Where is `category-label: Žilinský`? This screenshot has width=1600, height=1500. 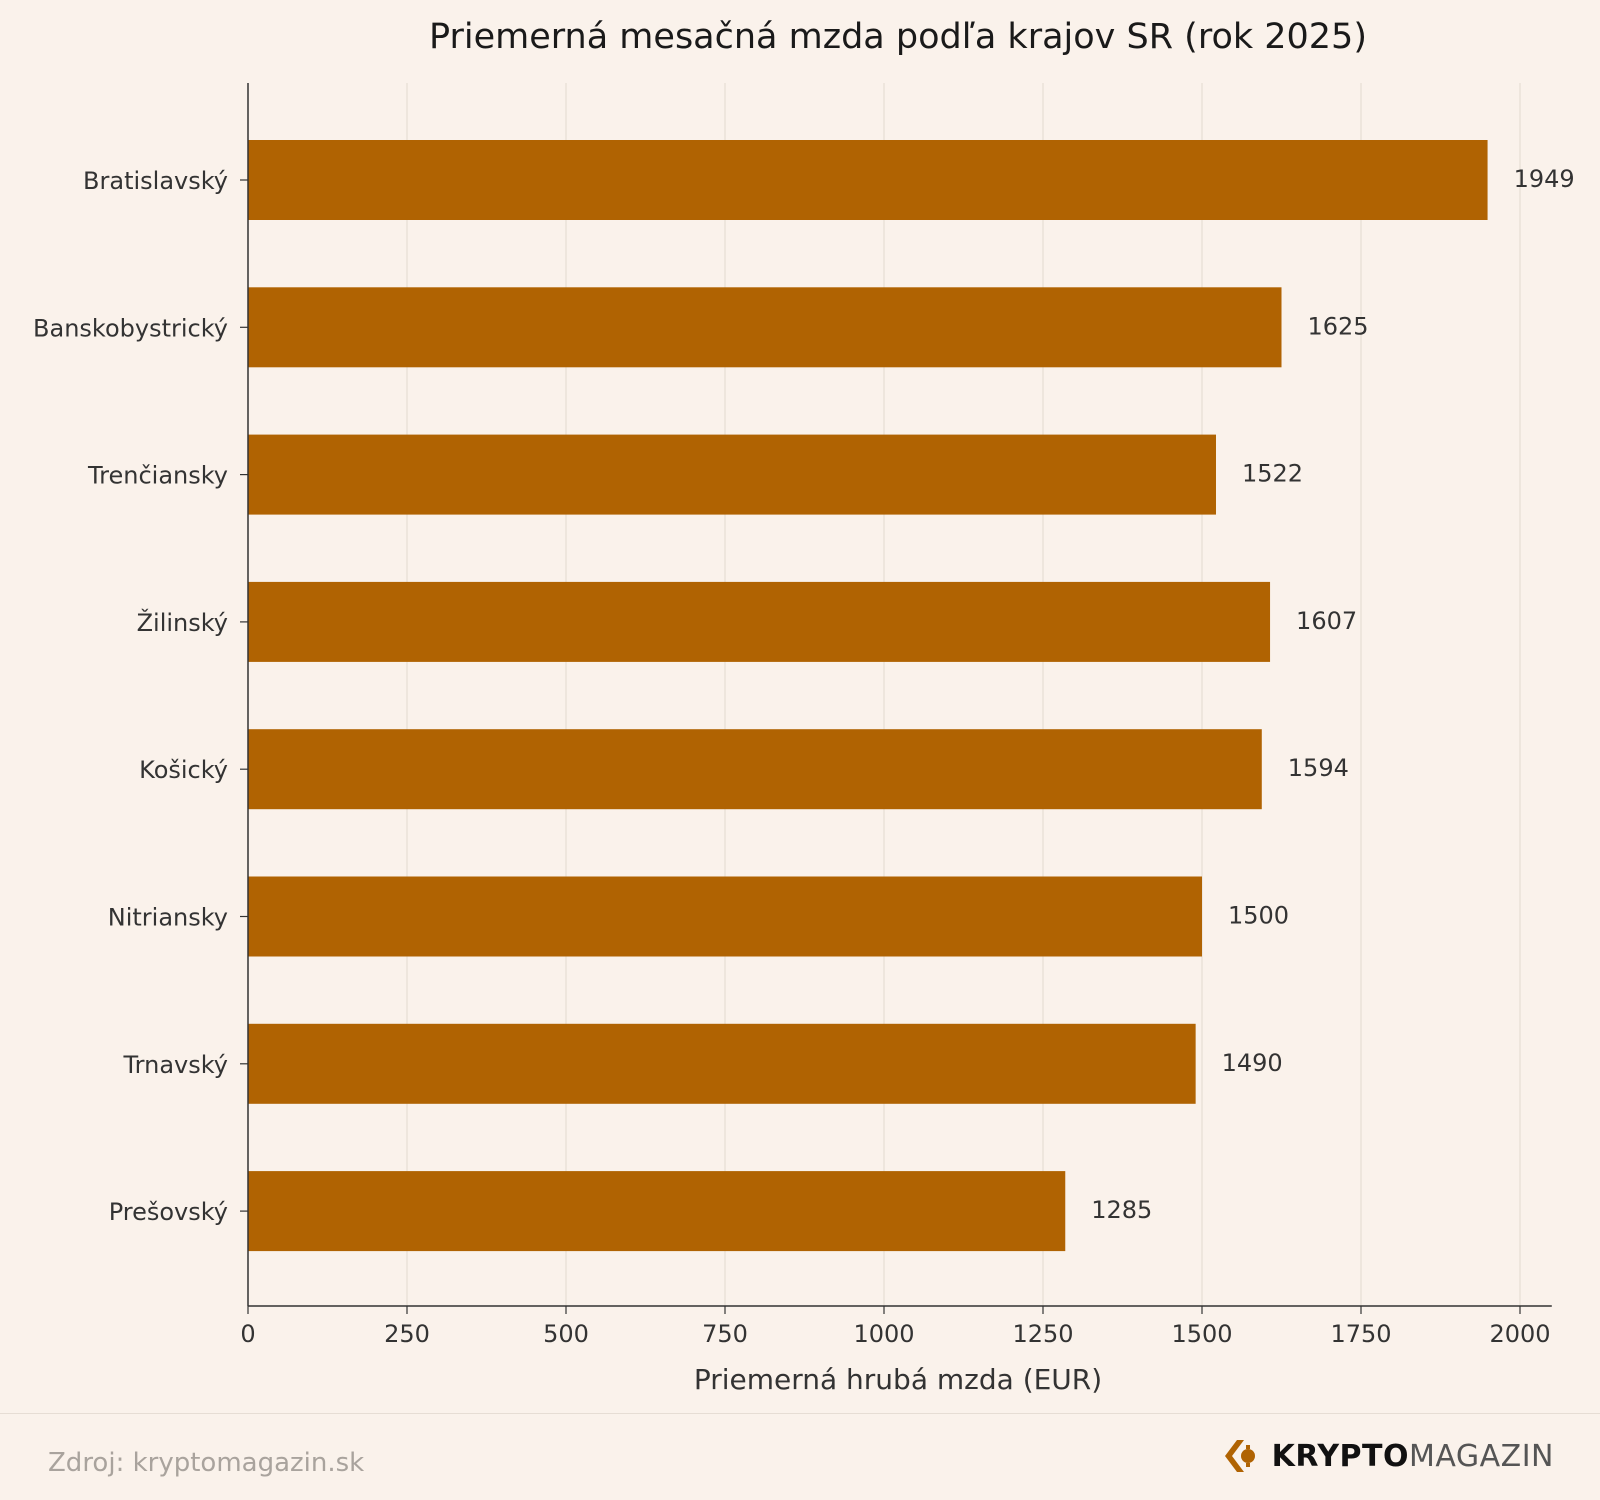 category-label: Žilinský is located at coordinates (182, 622).